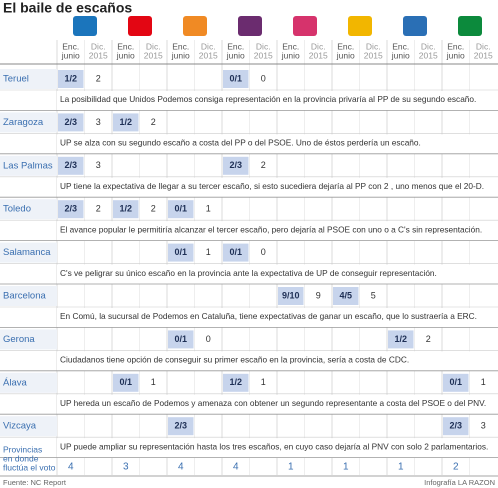 The height and width of the screenshot is (488, 498). Describe the element at coordinates (456, 467) in the screenshot. I see `summary-value: 2` at that location.